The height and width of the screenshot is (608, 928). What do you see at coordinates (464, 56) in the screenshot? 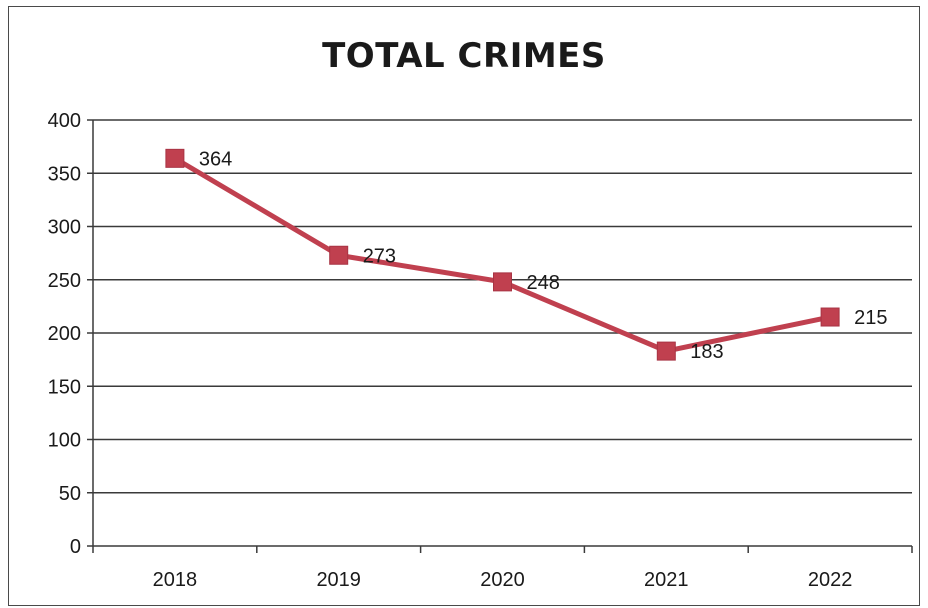
I see `chart-title: TOTAL CRIMES` at bounding box center [464, 56].